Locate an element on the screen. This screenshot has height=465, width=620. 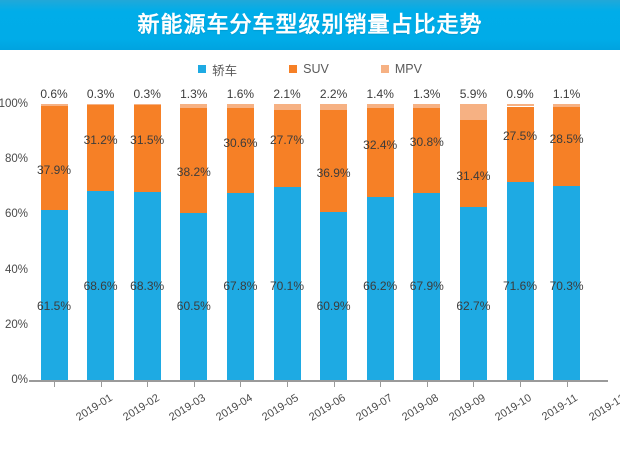
data-label-suv: 28.5% is located at coordinates (566, 138).